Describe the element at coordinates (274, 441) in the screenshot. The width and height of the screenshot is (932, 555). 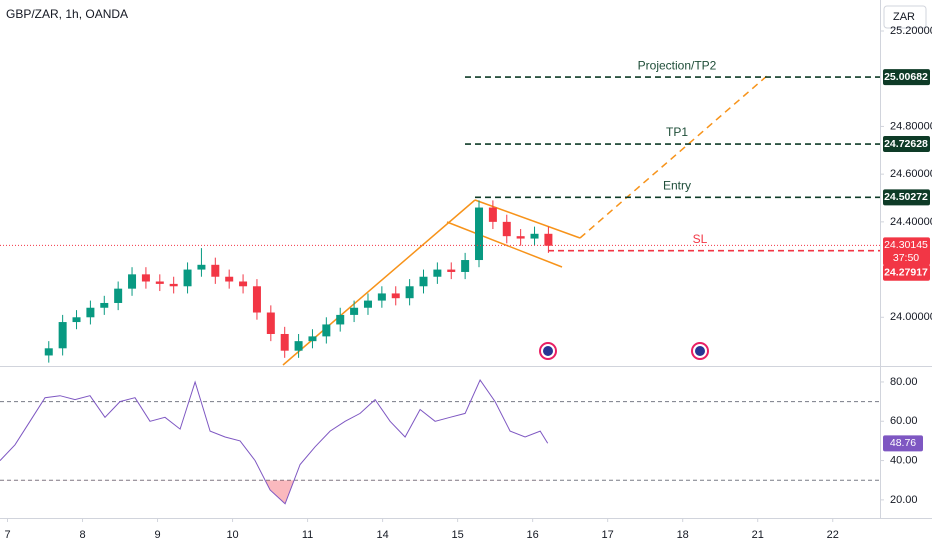
I see `rsi-line` at that location.